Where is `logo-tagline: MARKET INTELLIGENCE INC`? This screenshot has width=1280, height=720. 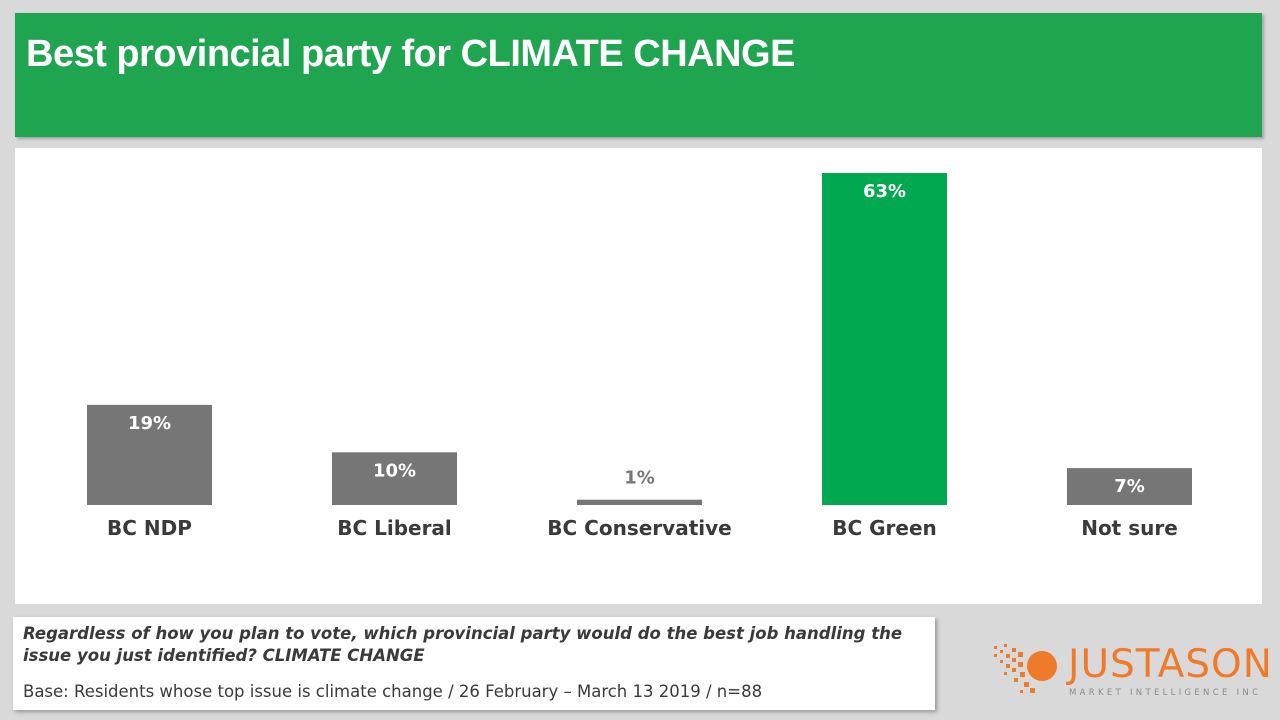
logo-tagline: MARKET INTELLIGENCE INC is located at coordinates (1165, 693).